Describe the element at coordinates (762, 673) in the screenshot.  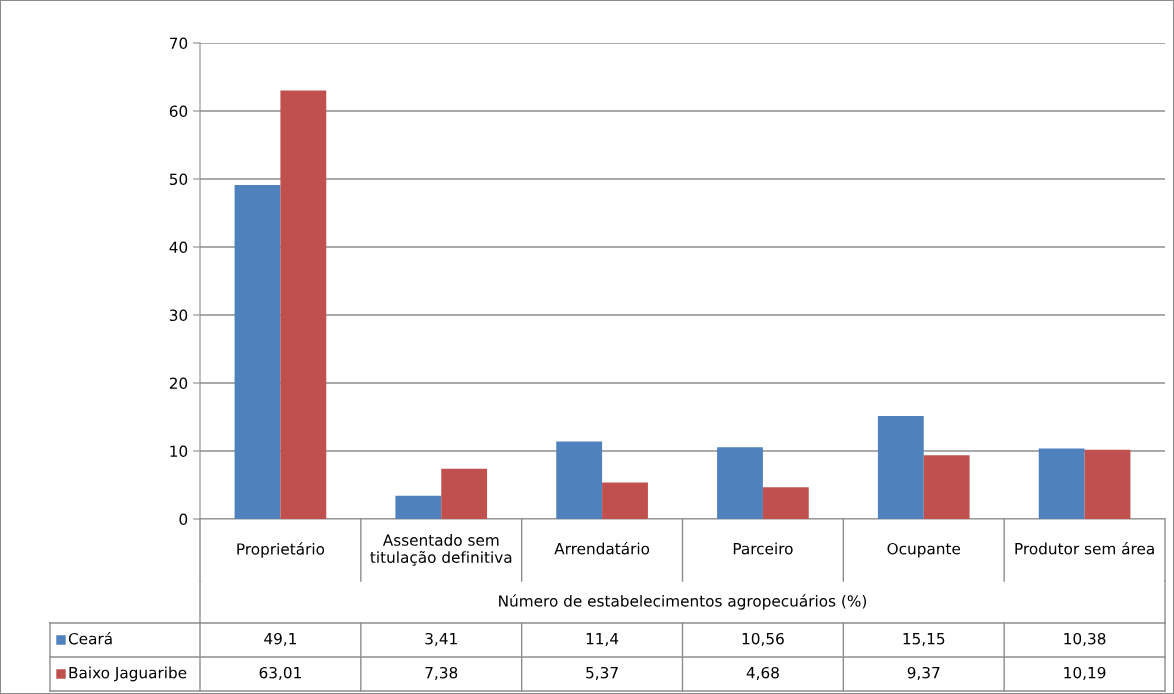
I see `data-label: 4,68` at that location.